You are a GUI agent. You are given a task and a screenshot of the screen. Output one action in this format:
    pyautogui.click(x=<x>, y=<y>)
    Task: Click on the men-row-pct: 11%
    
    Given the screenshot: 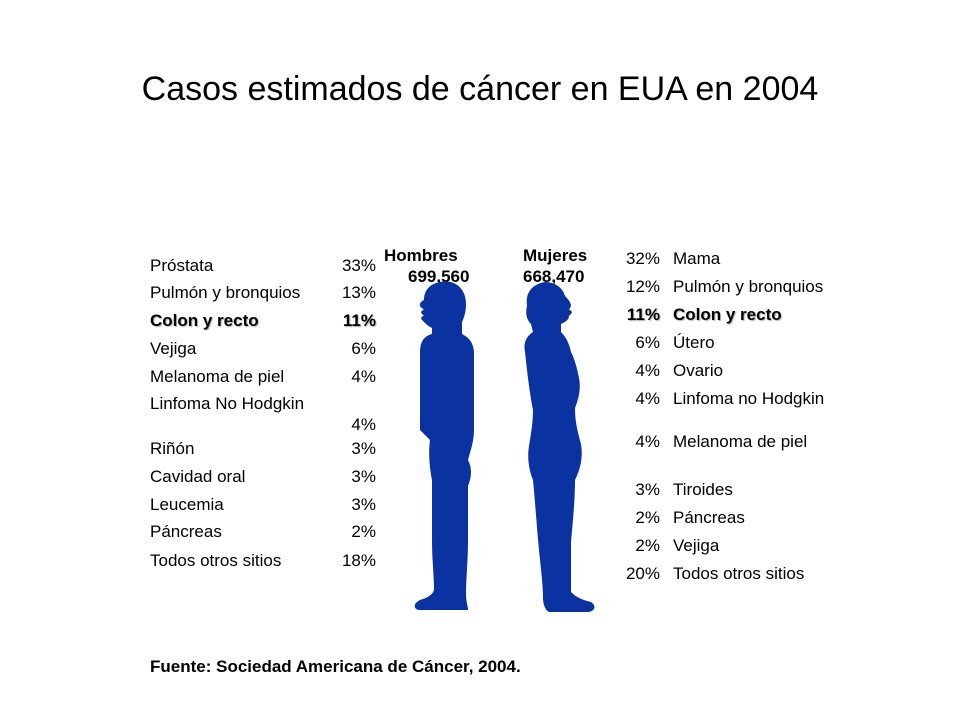 What is the action you would take?
    pyautogui.click(x=359, y=320)
    